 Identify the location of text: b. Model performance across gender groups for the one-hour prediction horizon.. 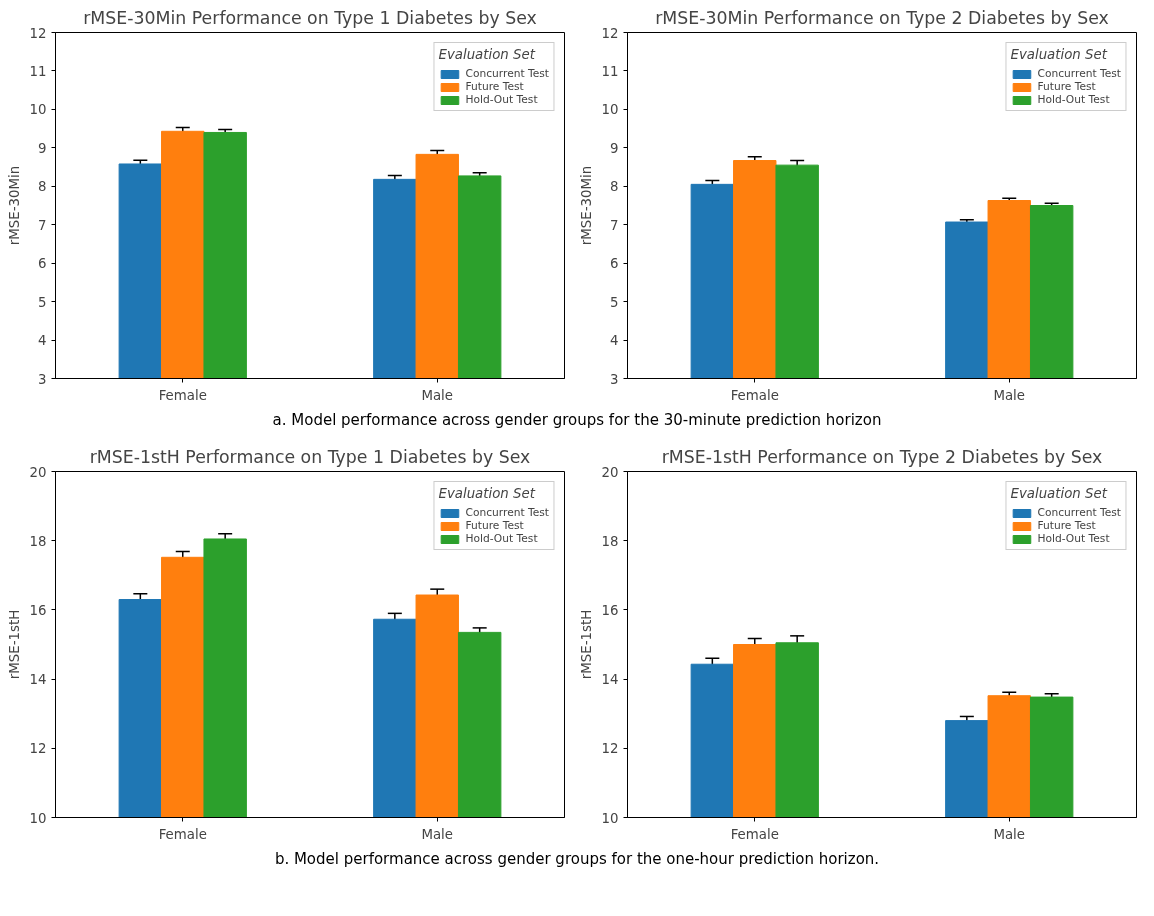
(577, 859).